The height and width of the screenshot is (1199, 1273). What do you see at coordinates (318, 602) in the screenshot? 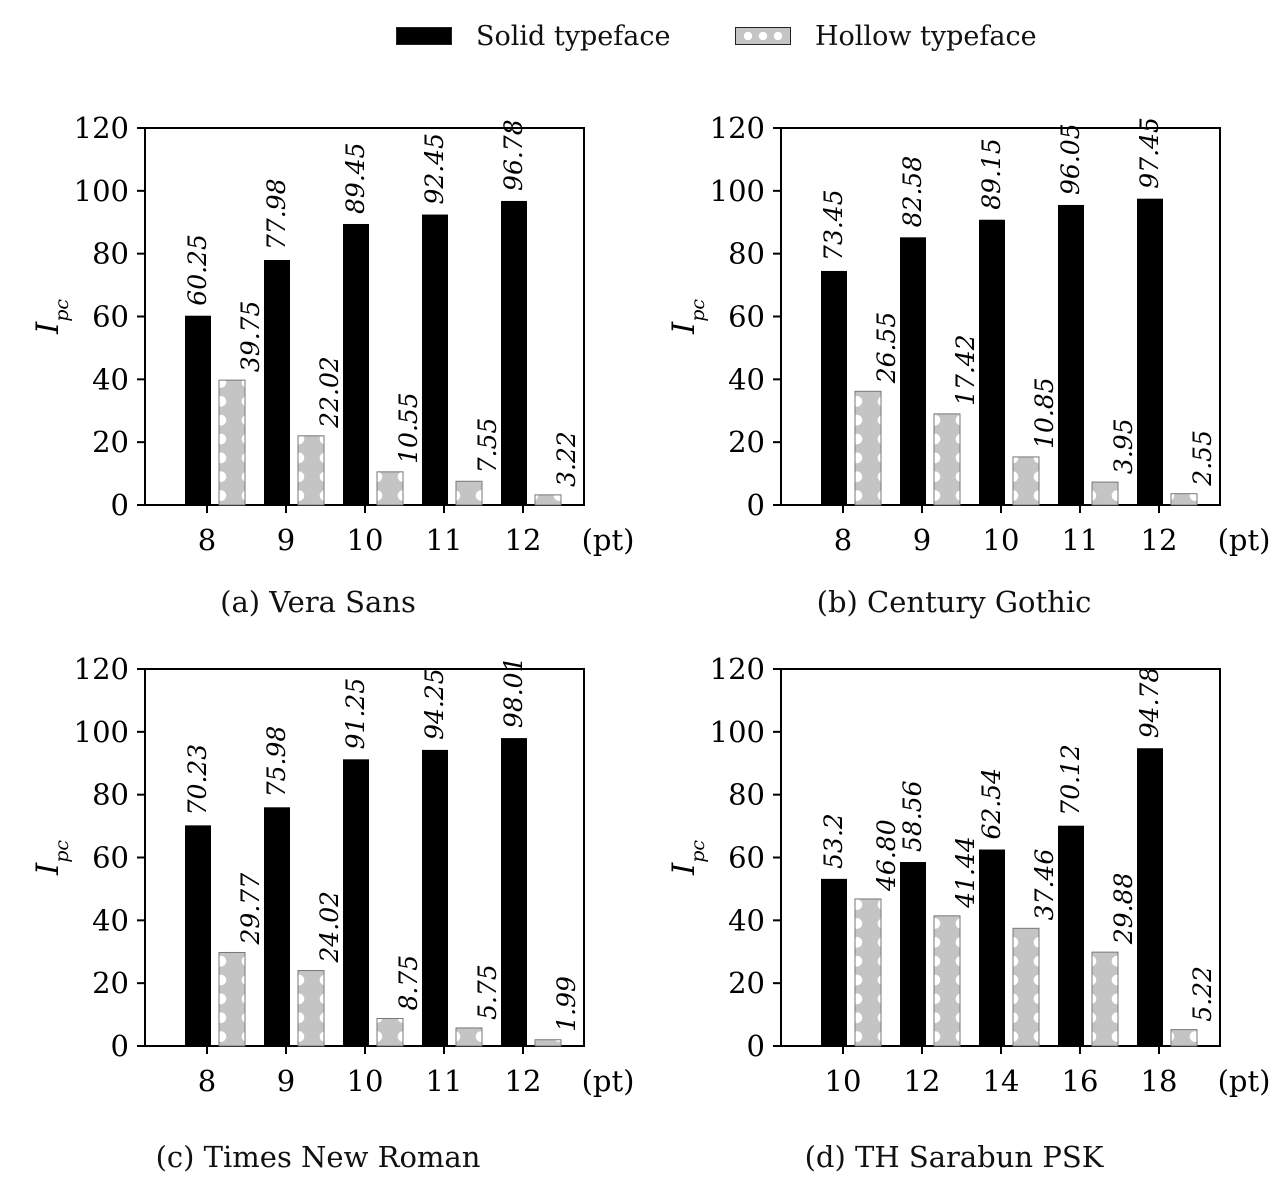
I see `chart-caption-a: (a) Vera Sans` at bounding box center [318, 602].